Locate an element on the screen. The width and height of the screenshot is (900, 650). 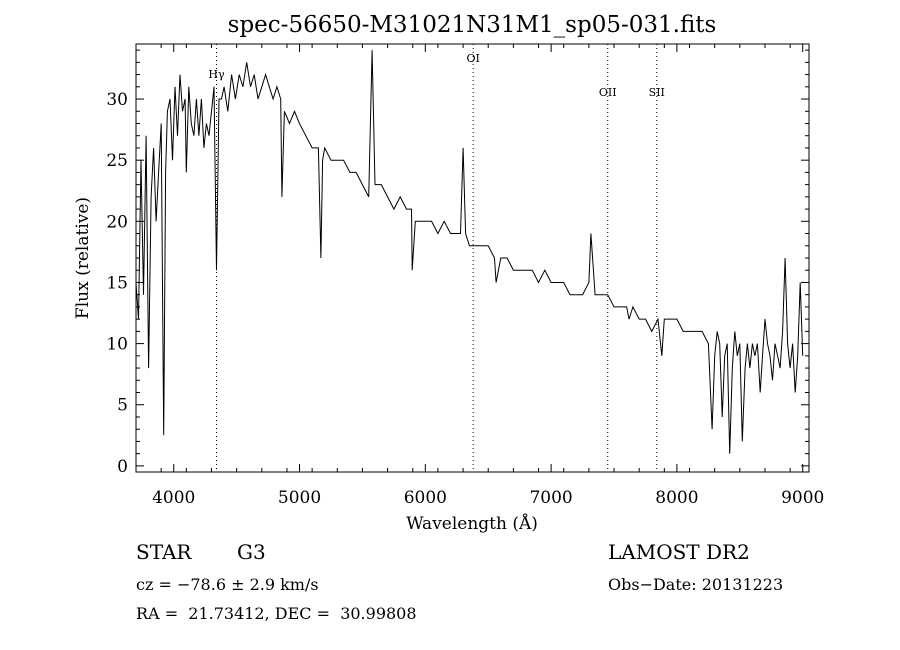
x-tick-label: 8000 is located at coordinates (676, 498).